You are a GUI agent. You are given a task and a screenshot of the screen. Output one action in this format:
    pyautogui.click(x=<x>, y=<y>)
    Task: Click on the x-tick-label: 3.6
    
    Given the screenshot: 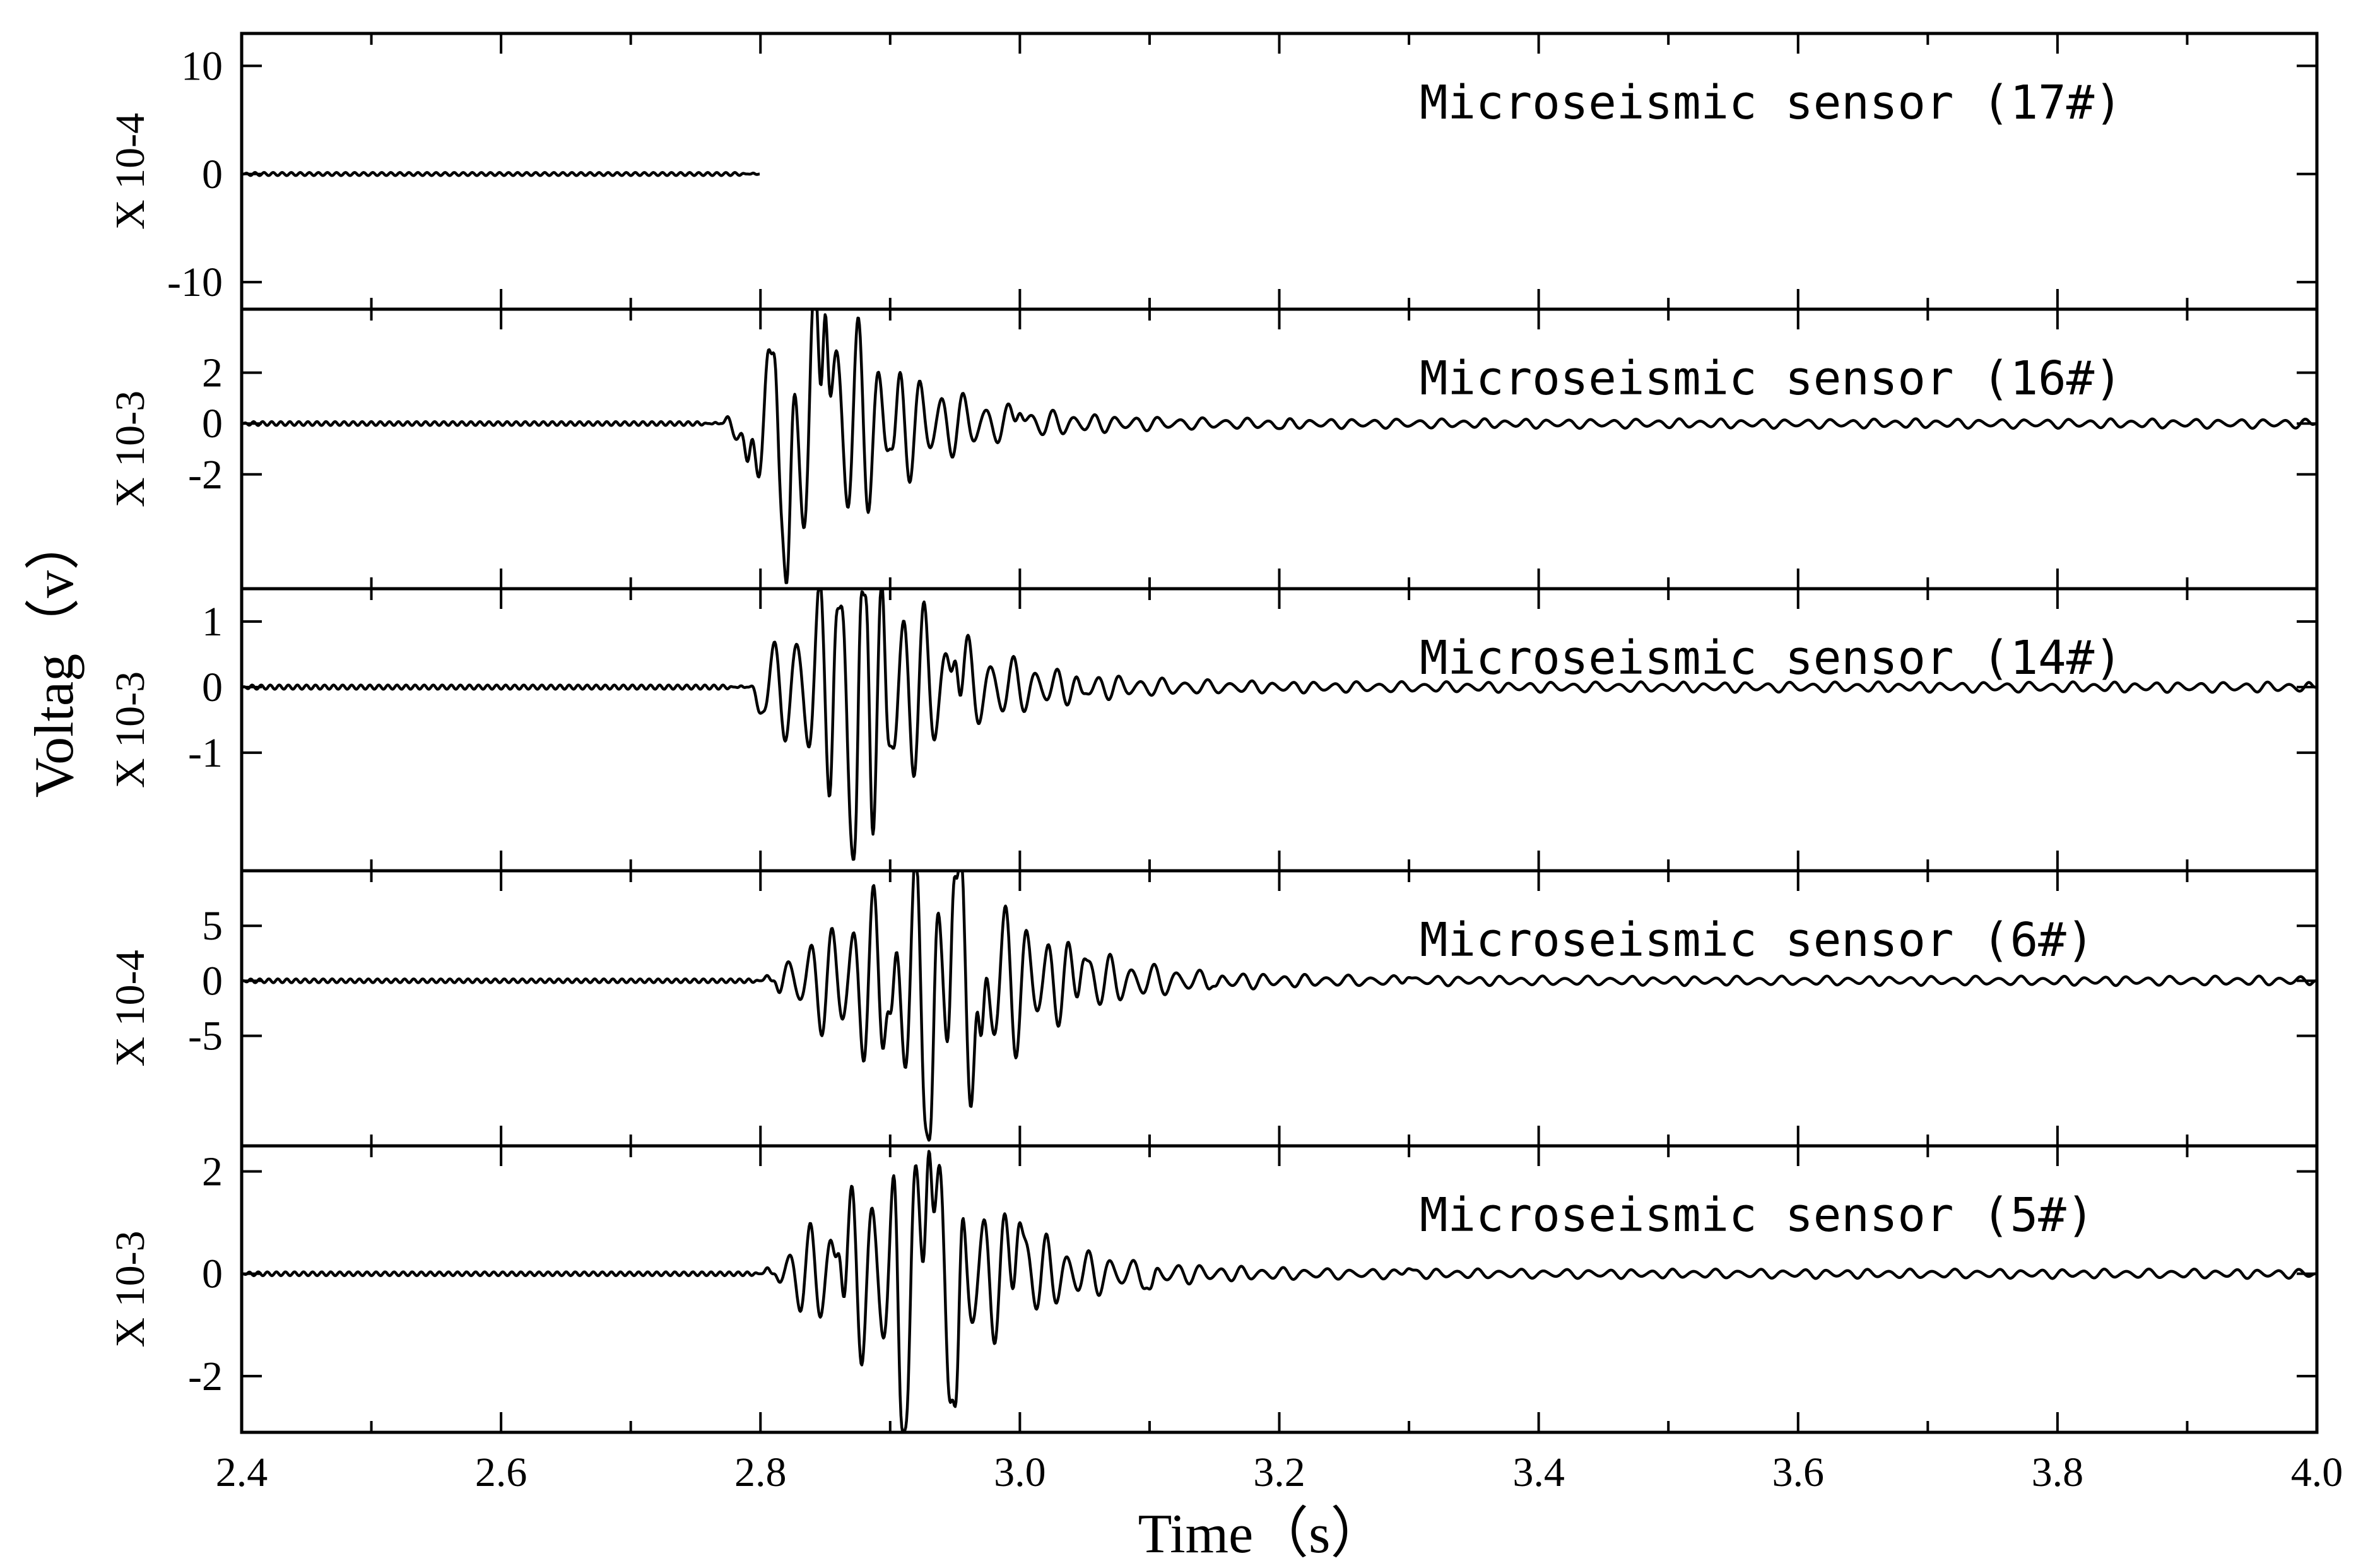 What is the action you would take?
    pyautogui.click(x=1798, y=1472)
    